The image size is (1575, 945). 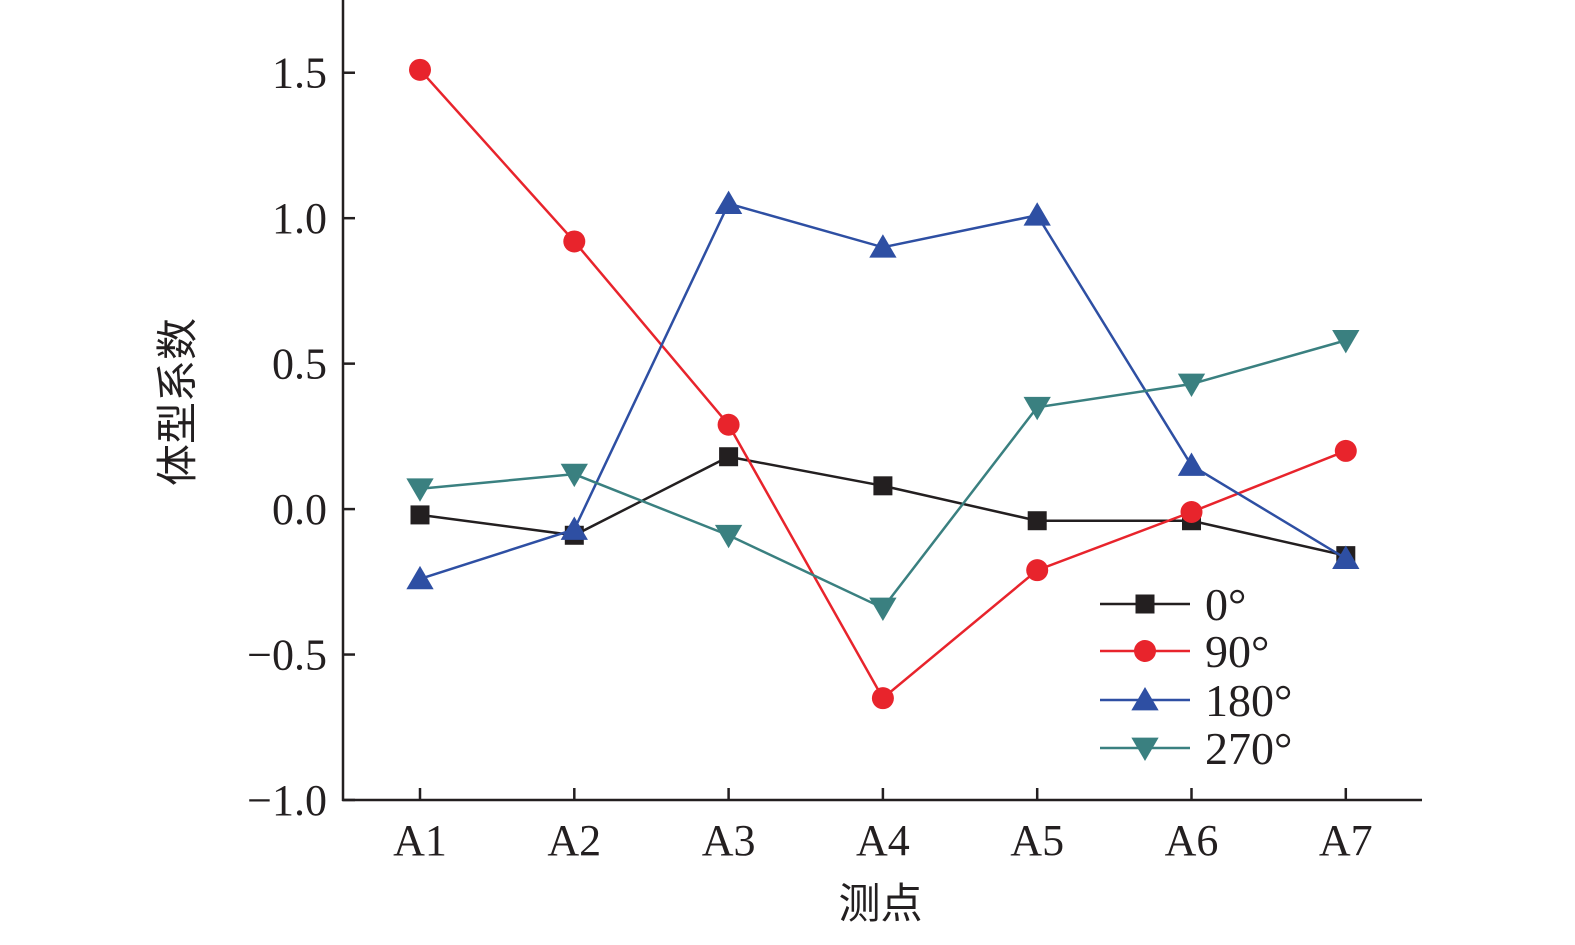 I want to click on legend-label: 90°, so click(x=1237, y=651).